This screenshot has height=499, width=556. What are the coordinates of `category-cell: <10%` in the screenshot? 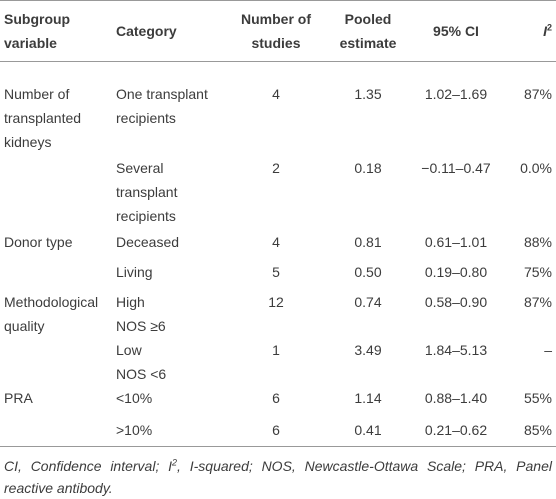 It's located at (167, 400).